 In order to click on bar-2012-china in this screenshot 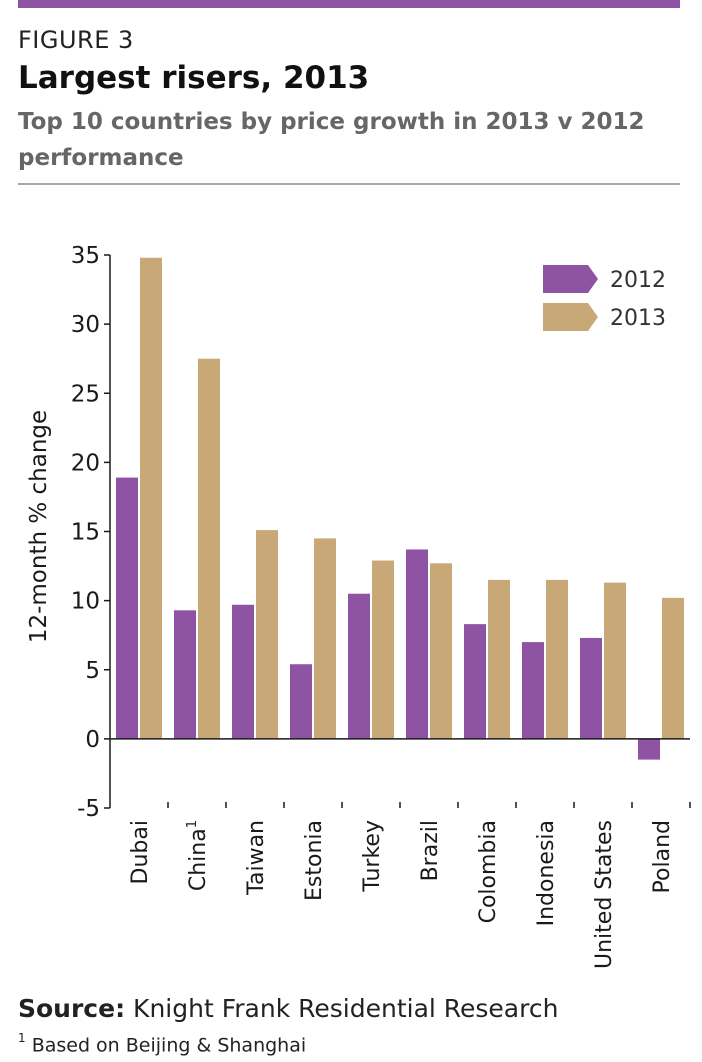, I will do `click(185, 674)`.